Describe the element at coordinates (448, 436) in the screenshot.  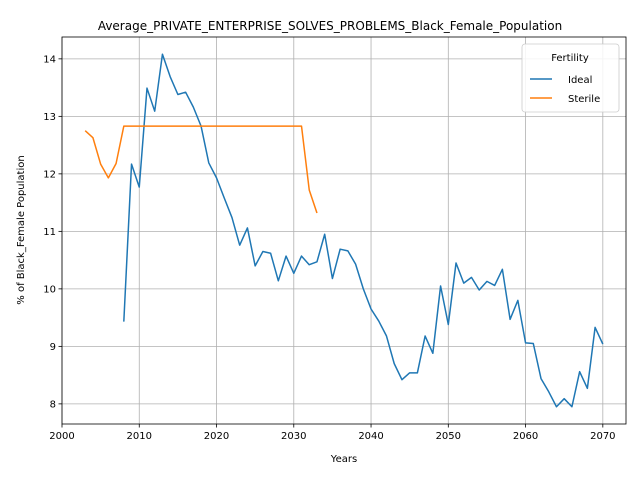
I see `x-tick-label: 2050` at that location.